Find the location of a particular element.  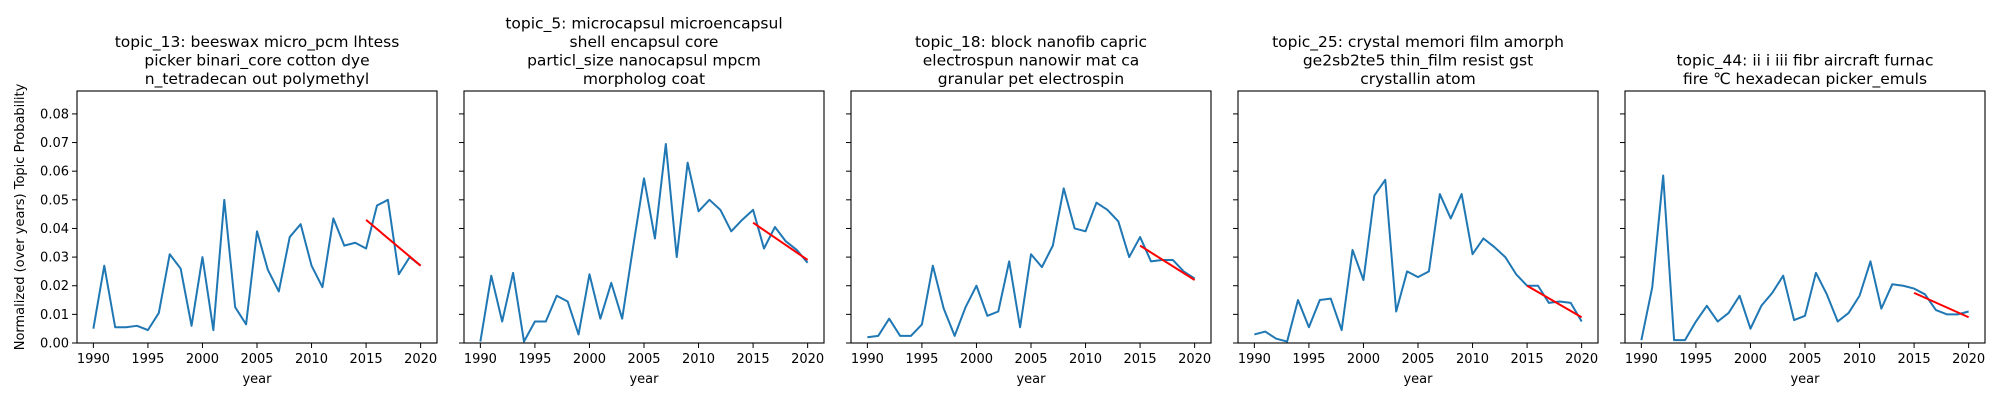

chart-title-line: picker binari_core cotton dye is located at coordinates (256, 61).